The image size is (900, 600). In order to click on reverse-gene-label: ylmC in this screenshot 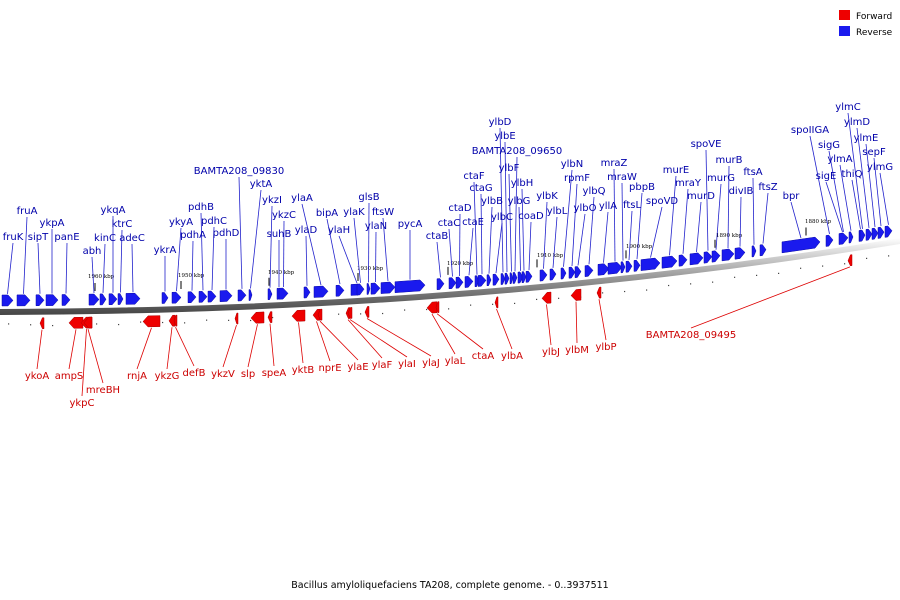, I will do `click(847, 107)`.